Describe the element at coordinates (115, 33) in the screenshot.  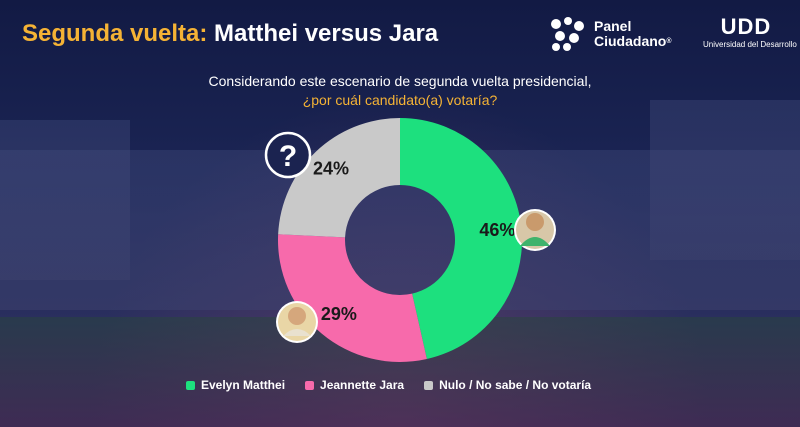
I see `title-accent: Segunda vuelta:` at that location.